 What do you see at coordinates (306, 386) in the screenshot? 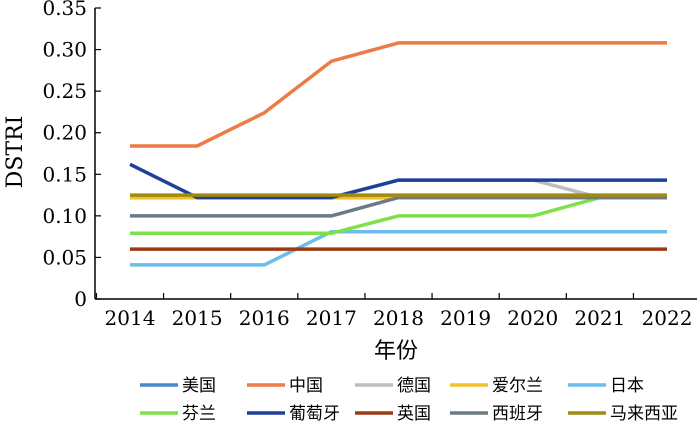
I see `legend-label: 中国` at bounding box center [306, 386].